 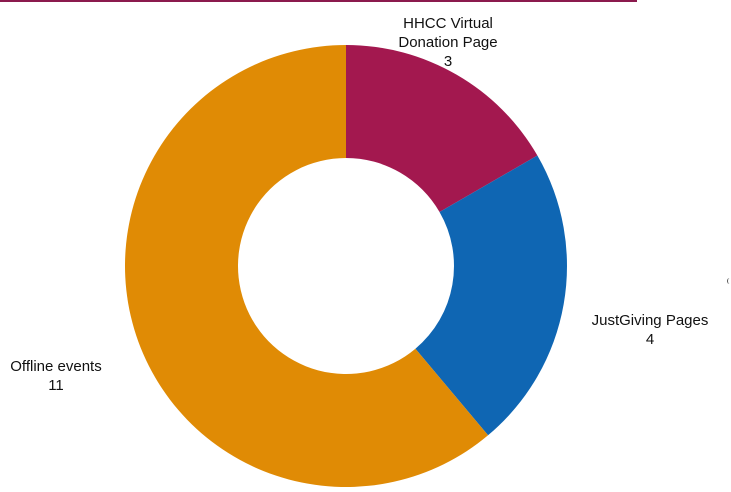 I want to click on slice-label-offline-events: Offline events 11, so click(x=56, y=376).